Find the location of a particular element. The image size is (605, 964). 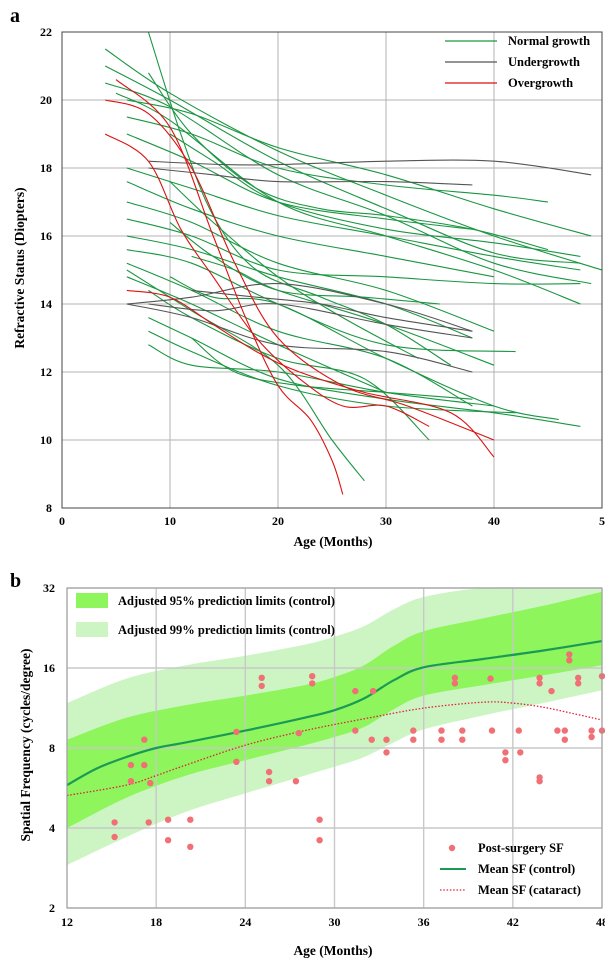

panel-b-mean-lines is located at coordinates (334, 718).